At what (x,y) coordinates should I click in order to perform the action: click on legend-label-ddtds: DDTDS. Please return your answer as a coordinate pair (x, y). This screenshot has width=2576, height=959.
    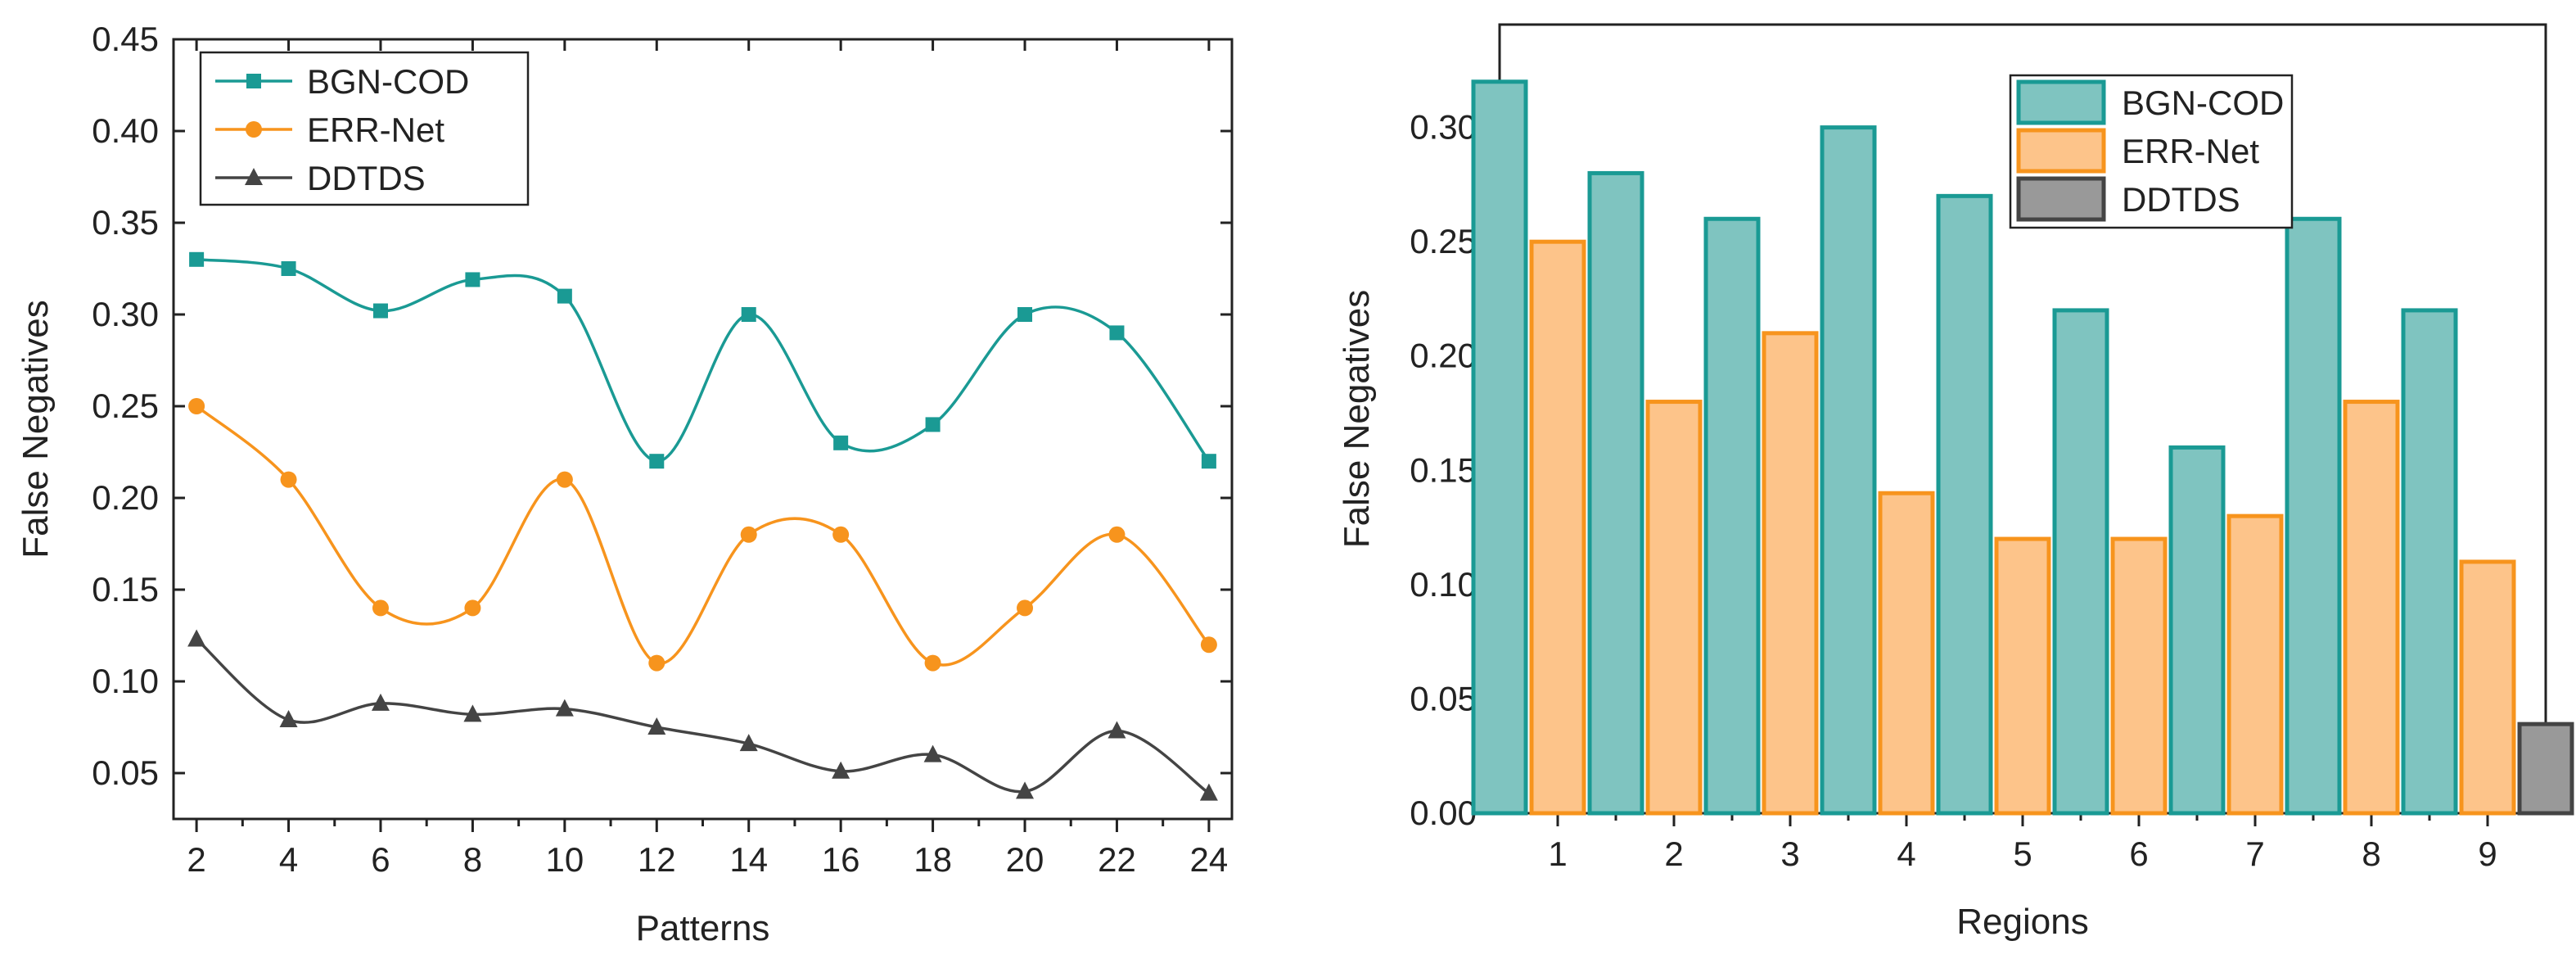
    Looking at the image, I should click on (366, 178).